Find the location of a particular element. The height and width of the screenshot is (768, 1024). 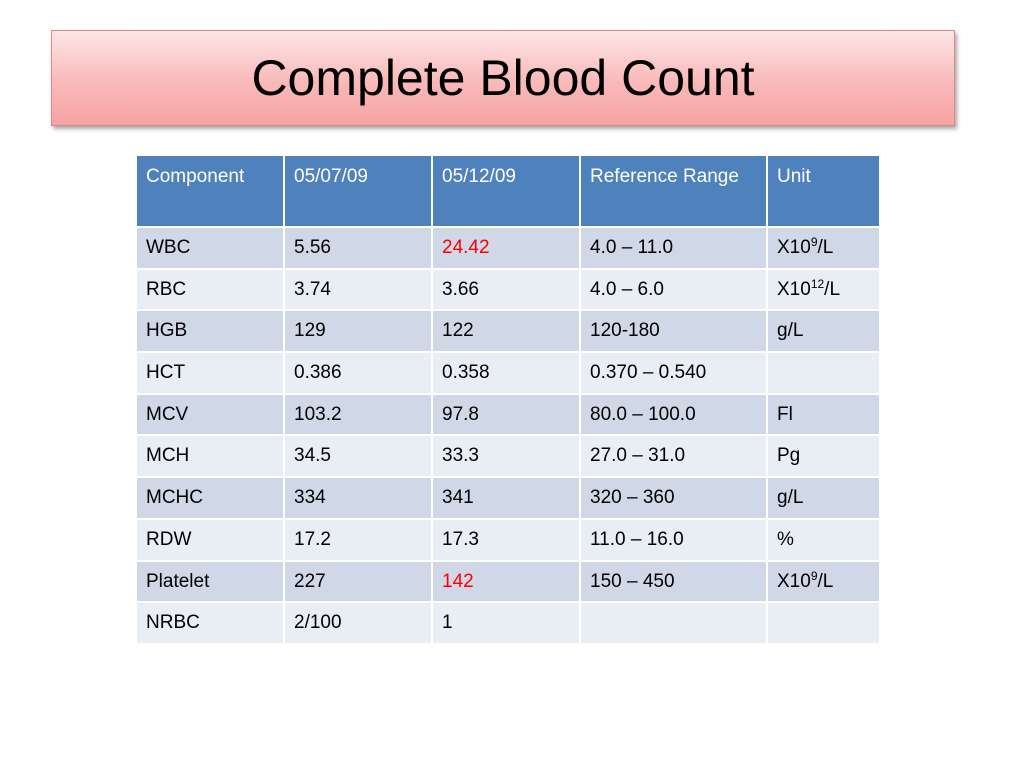

cell-value-date-1: 0.386 is located at coordinates (359, 374).